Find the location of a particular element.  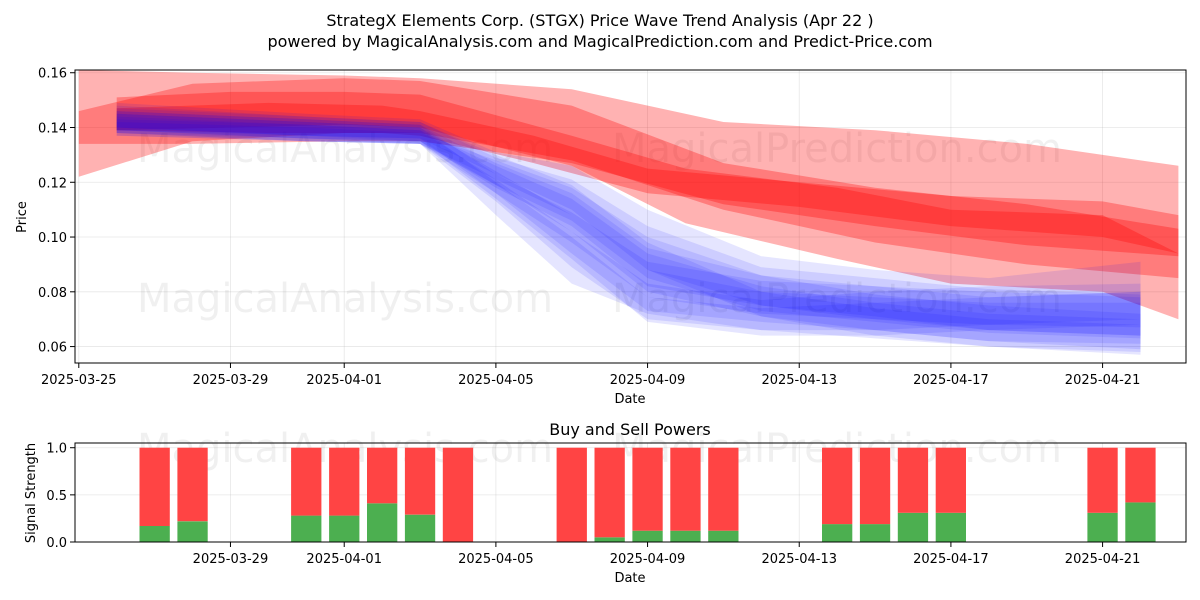

y-tick-label: 0.12 is located at coordinates (52, 183).